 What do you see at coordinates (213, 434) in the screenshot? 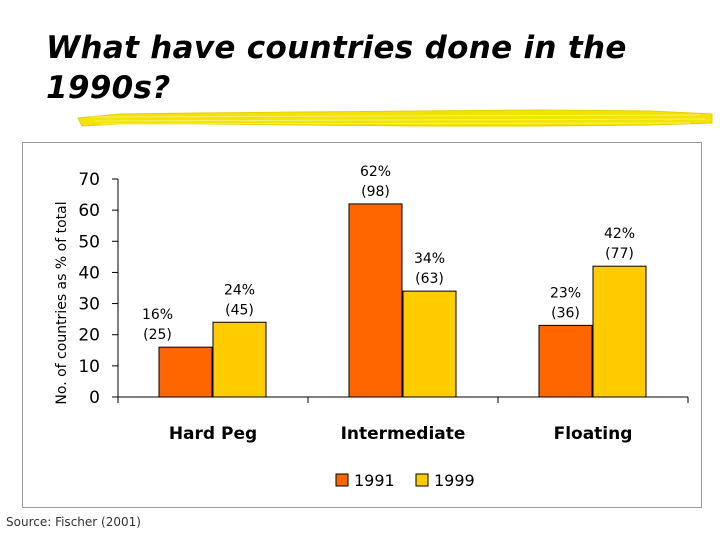
I see `x-tick-label: Hard Peg` at bounding box center [213, 434].